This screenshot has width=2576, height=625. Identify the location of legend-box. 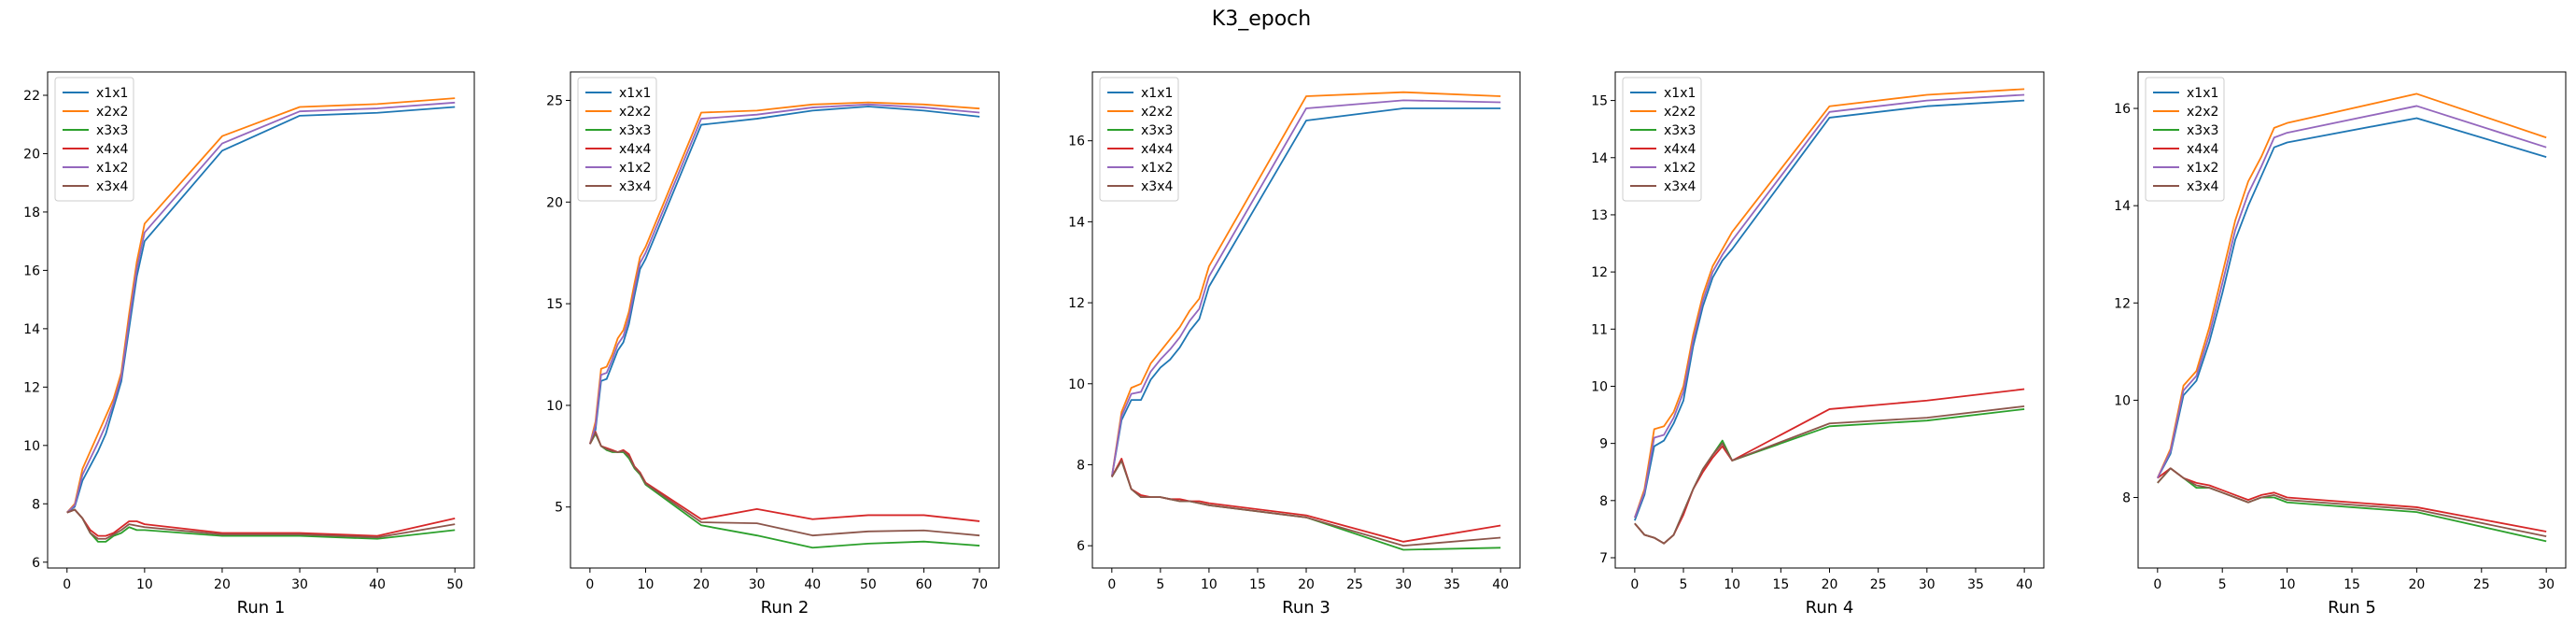
(94, 139).